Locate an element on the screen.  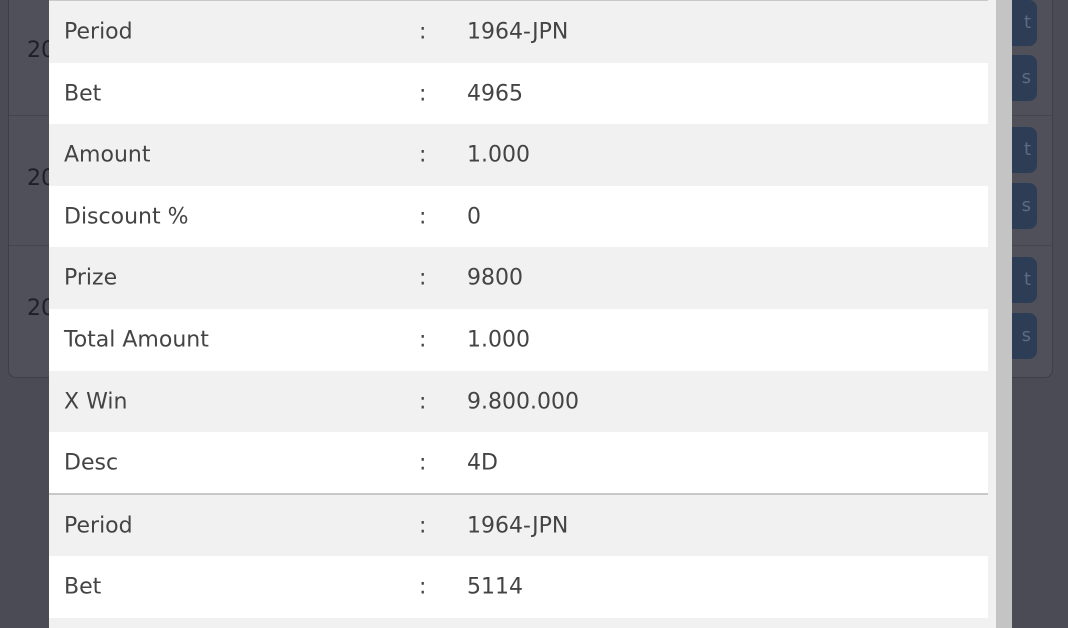
modal-scrollbar is located at coordinates (1004, 314).